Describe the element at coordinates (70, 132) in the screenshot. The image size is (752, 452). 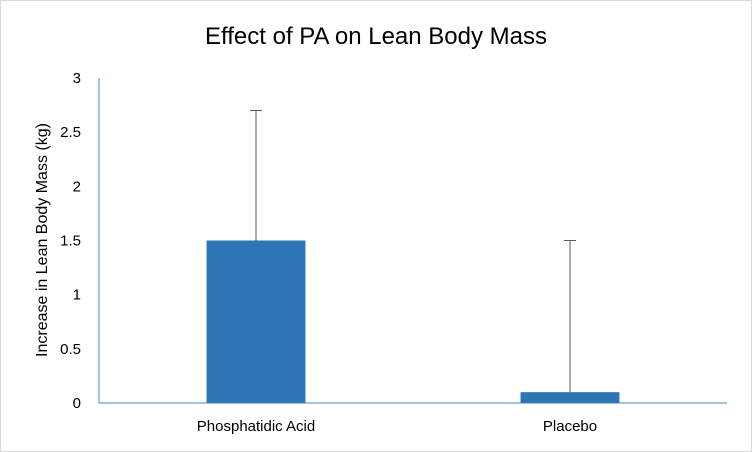
I see `y-tick-label: 2.5` at that location.